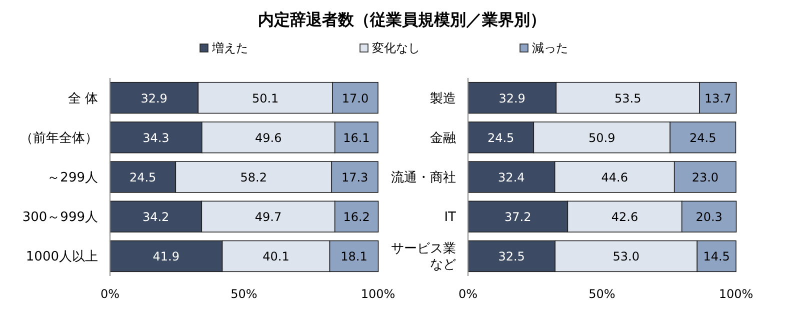 This screenshot has height=327, width=804. Describe the element at coordinates (268, 137) in the screenshot. I see `data-label: 49.6` at that location.